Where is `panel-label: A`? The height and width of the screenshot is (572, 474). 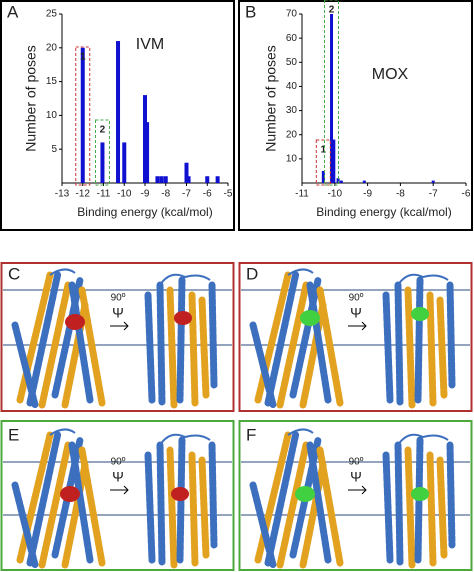 panel-label: A is located at coordinates (13, 11).